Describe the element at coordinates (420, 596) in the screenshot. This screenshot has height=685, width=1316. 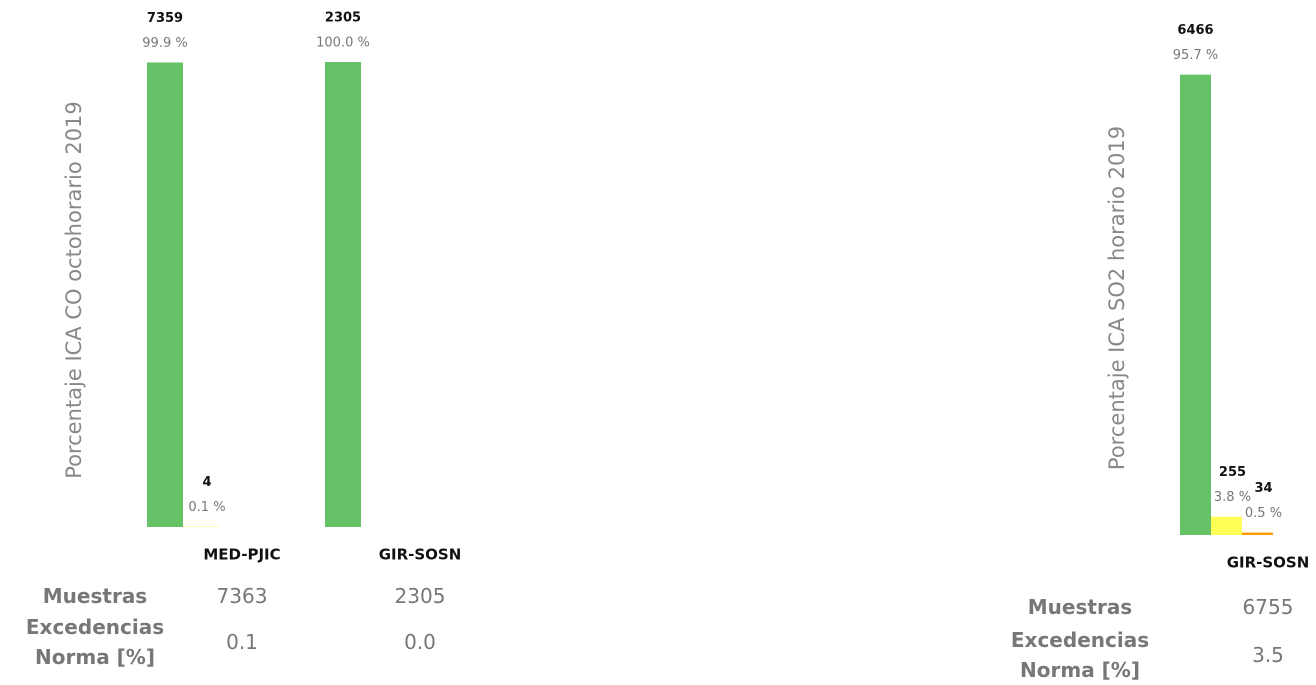
I see `table-cell: 2305` at that location.